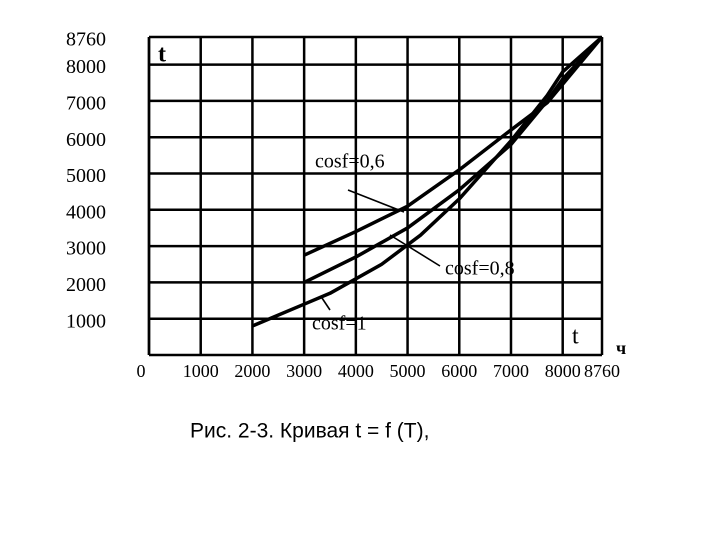 The width and height of the screenshot is (720, 540). What do you see at coordinates (304, 371) in the screenshot?
I see `x-tick-label: 3000` at bounding box center [304, 371].